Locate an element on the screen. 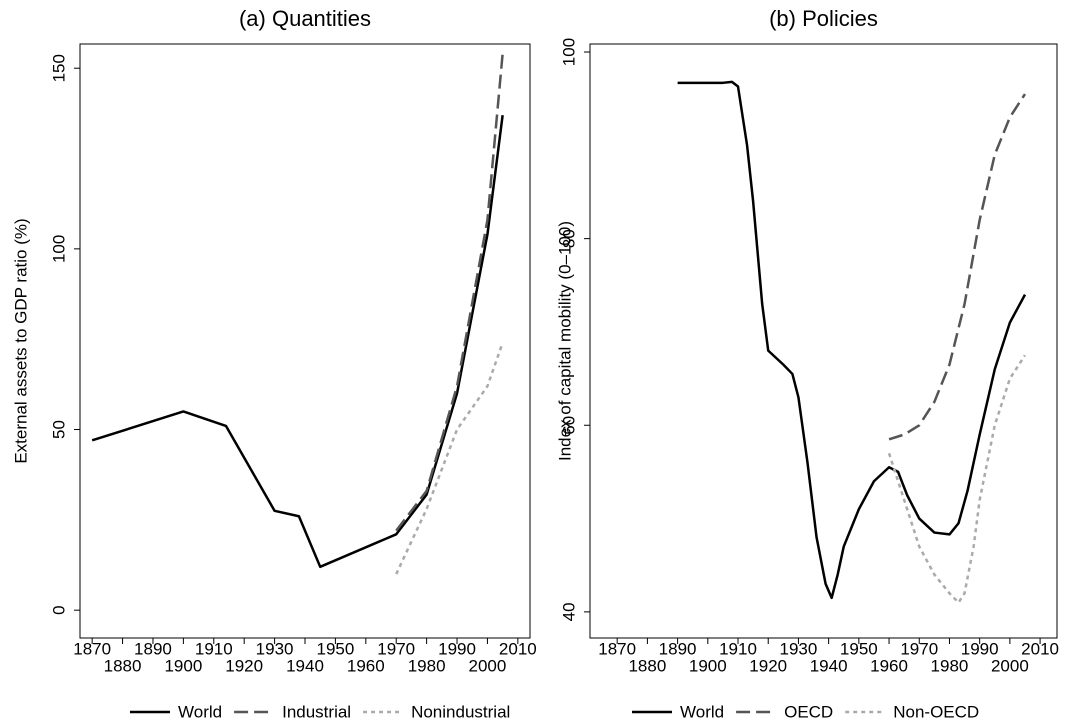  y-axis-label: External assets to GDP ratio (%) is located at coordinates (20, 340).